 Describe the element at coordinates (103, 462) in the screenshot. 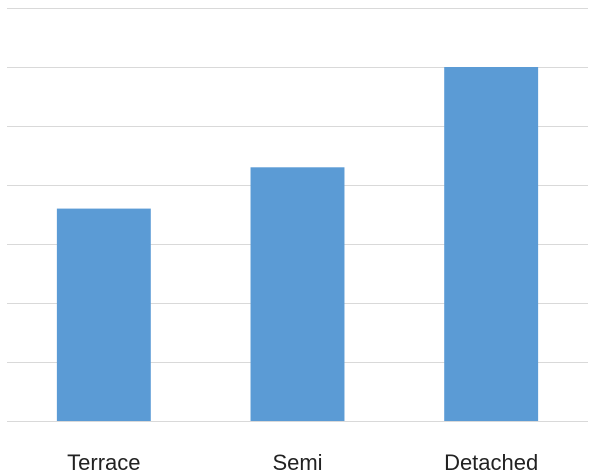

I see `x-tick-label-terrace: Terrace` at that location.